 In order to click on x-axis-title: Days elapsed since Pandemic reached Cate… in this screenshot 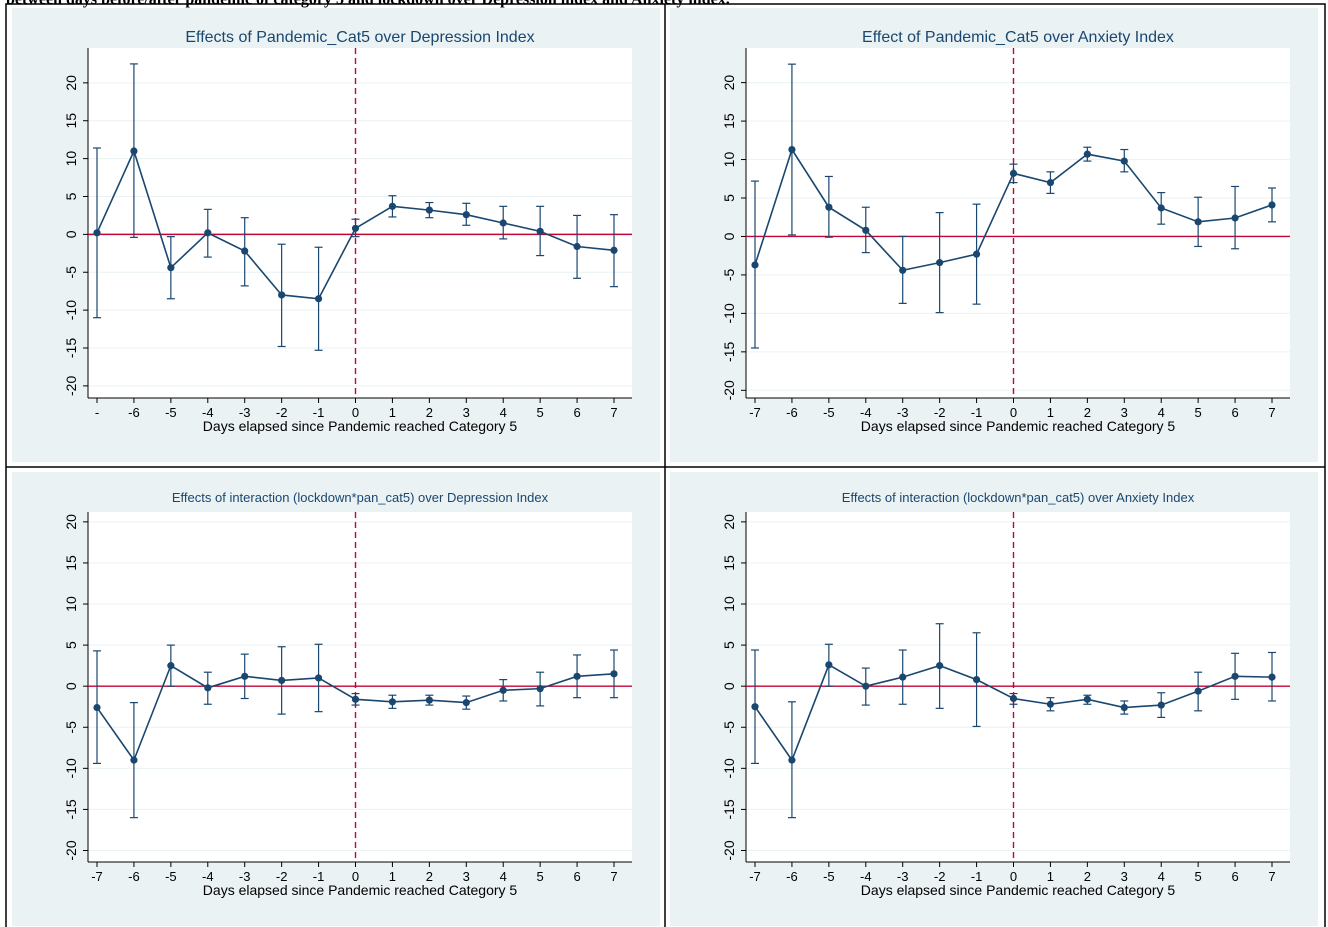, I will do `click(360, 426)`.